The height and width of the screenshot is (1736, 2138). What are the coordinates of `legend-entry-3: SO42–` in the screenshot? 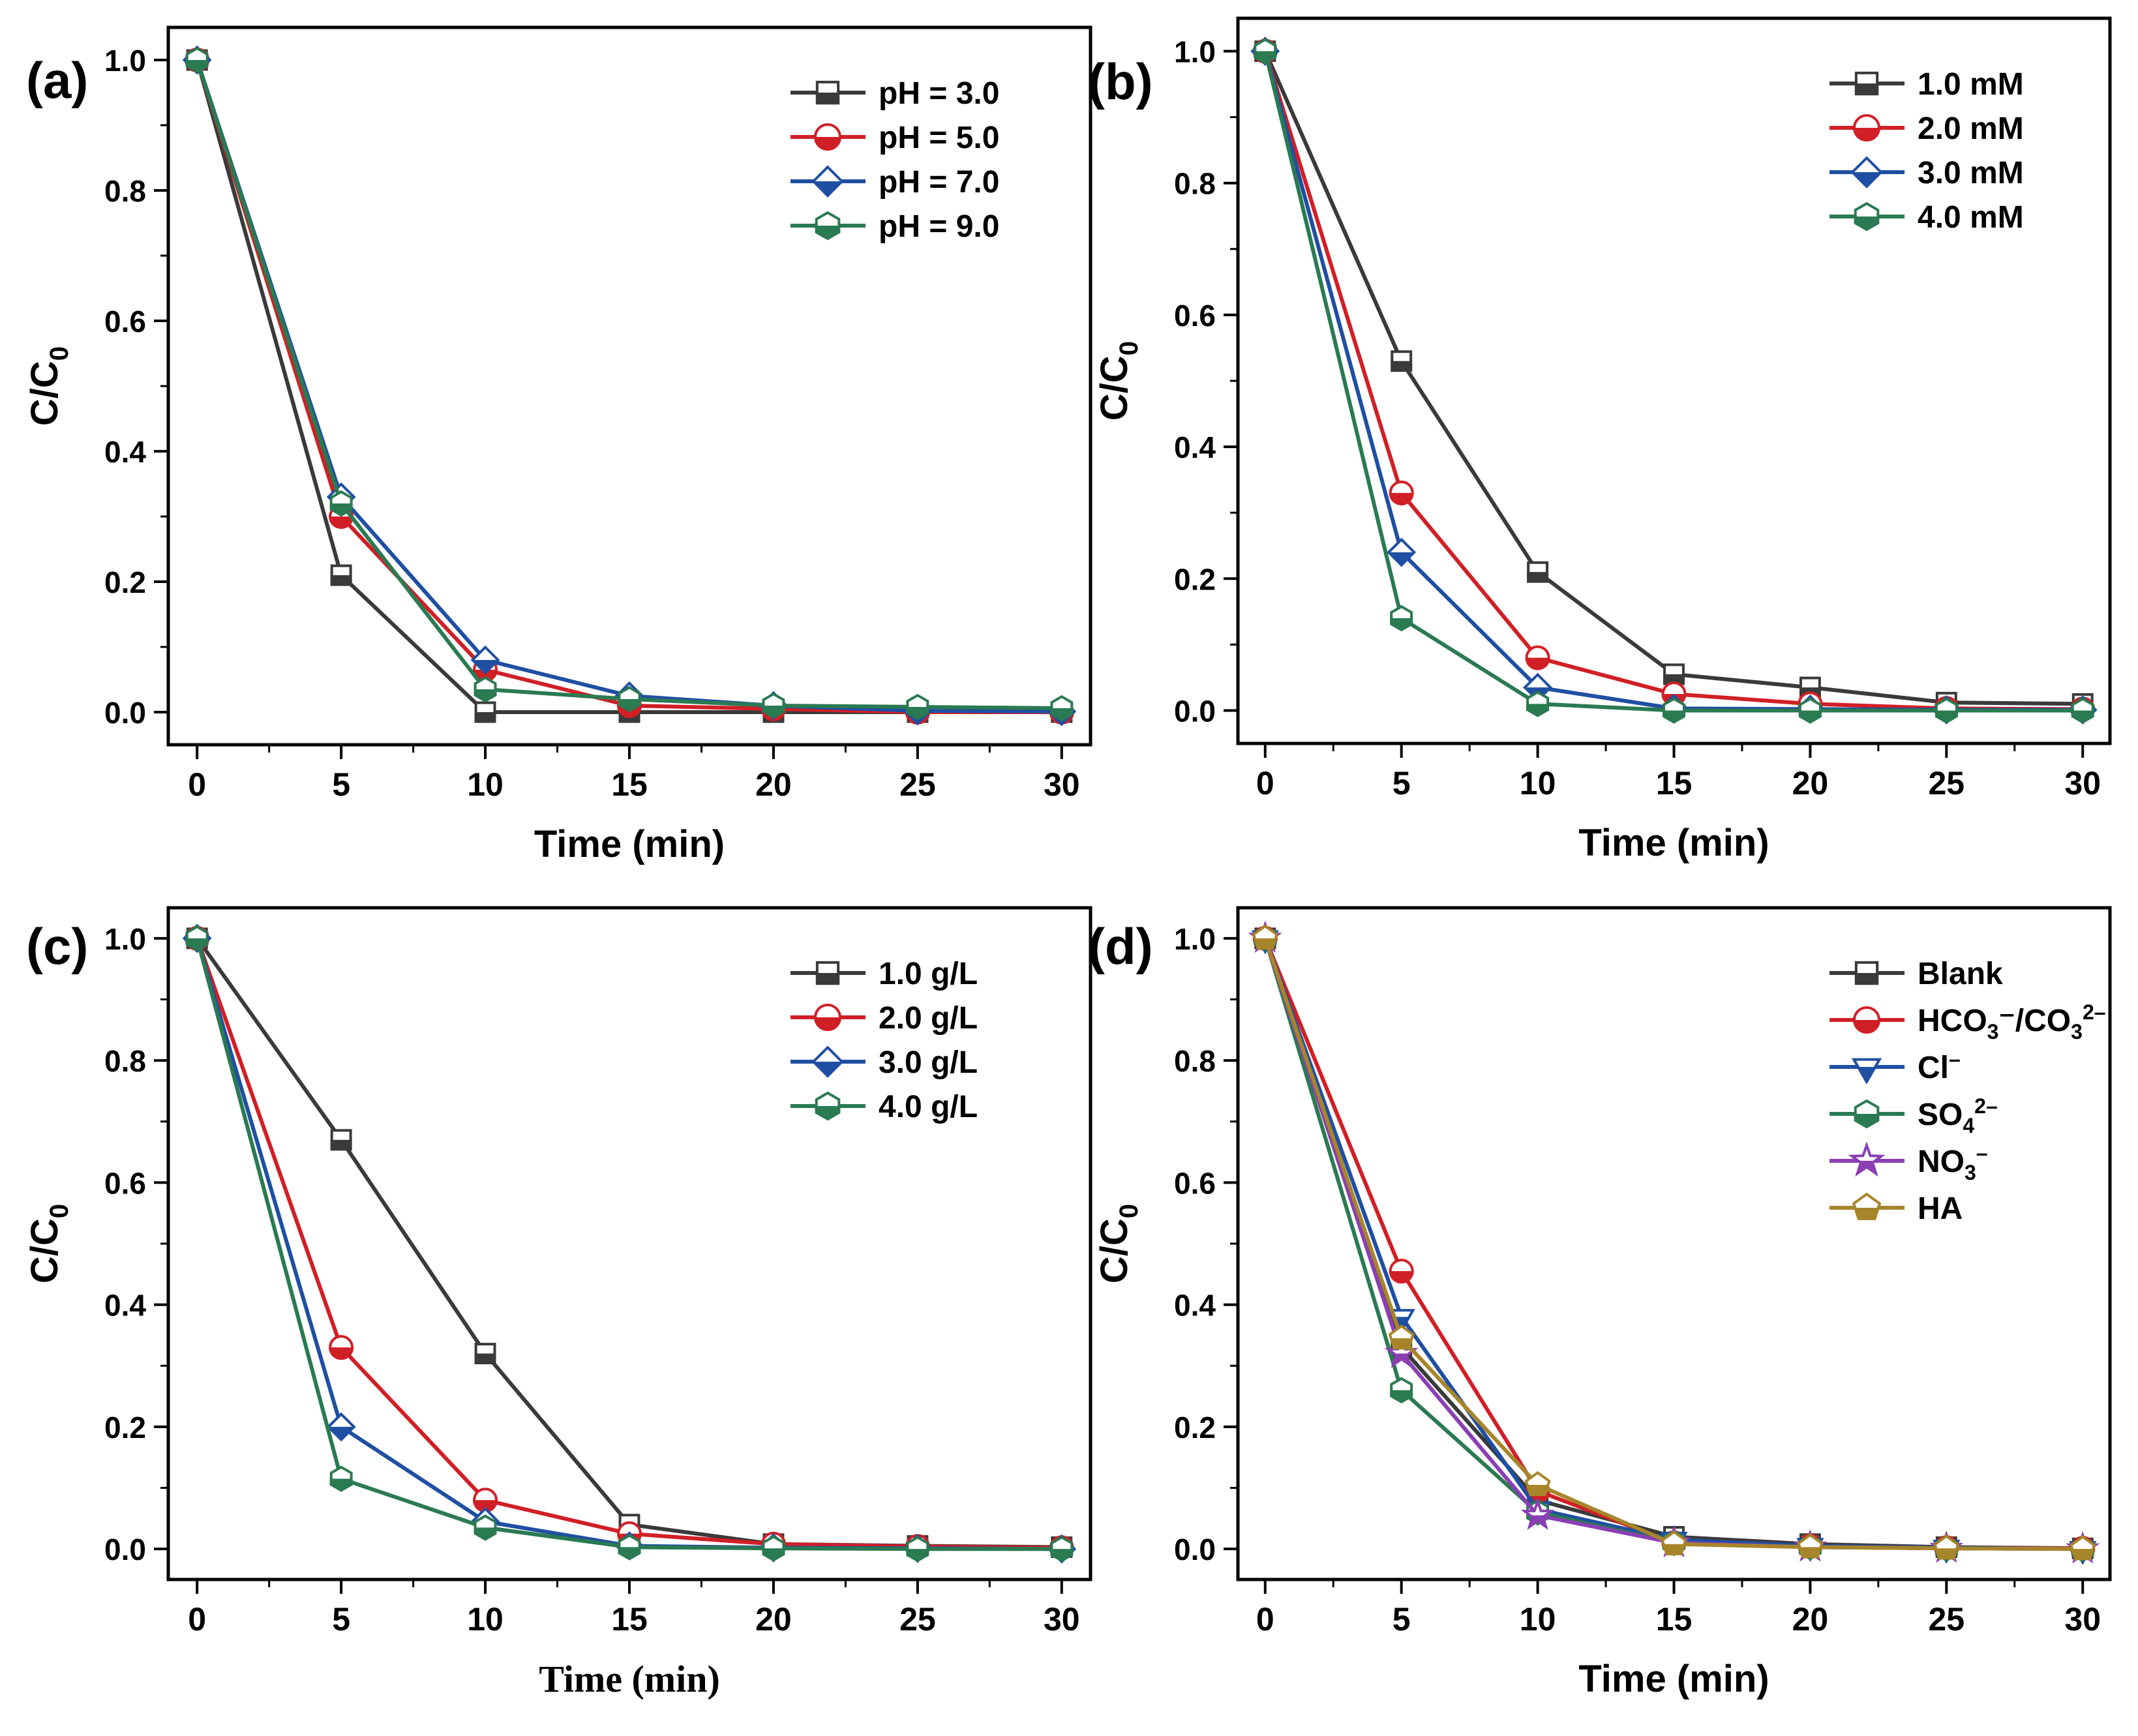 It's located at (1958, 1115).